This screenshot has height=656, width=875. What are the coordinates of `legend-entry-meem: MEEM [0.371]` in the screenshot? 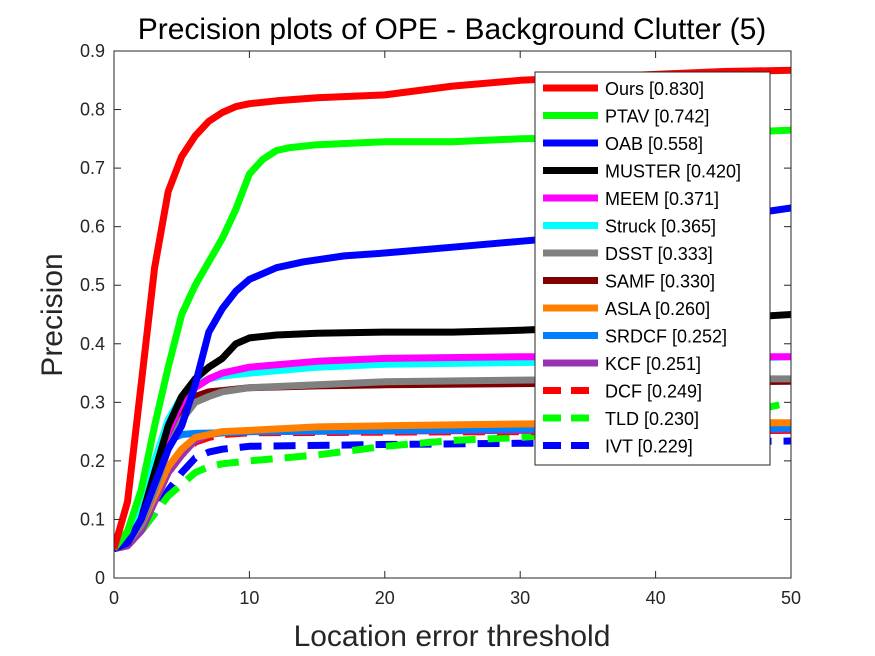 It's located at (662, 199).